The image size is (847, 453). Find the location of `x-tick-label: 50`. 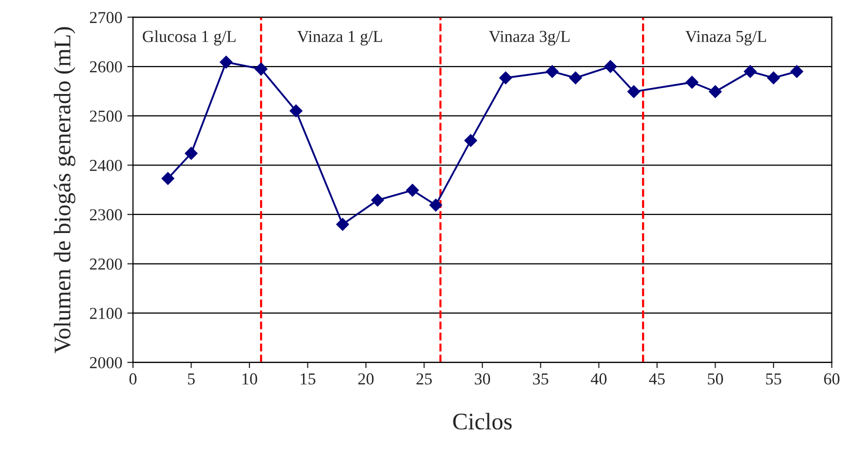

x-tick-label: 50 is located at coordinates (715, 379).